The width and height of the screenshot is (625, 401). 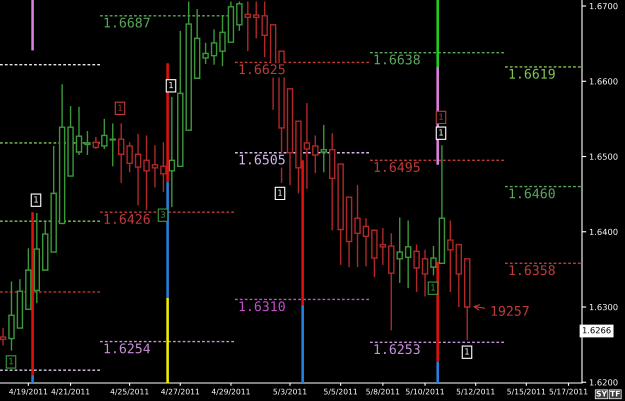 What do you see at coordinates (604, 81) in the screenshot?
I see `y-tick-label: 1.6600` at bounding box center [604, 81].